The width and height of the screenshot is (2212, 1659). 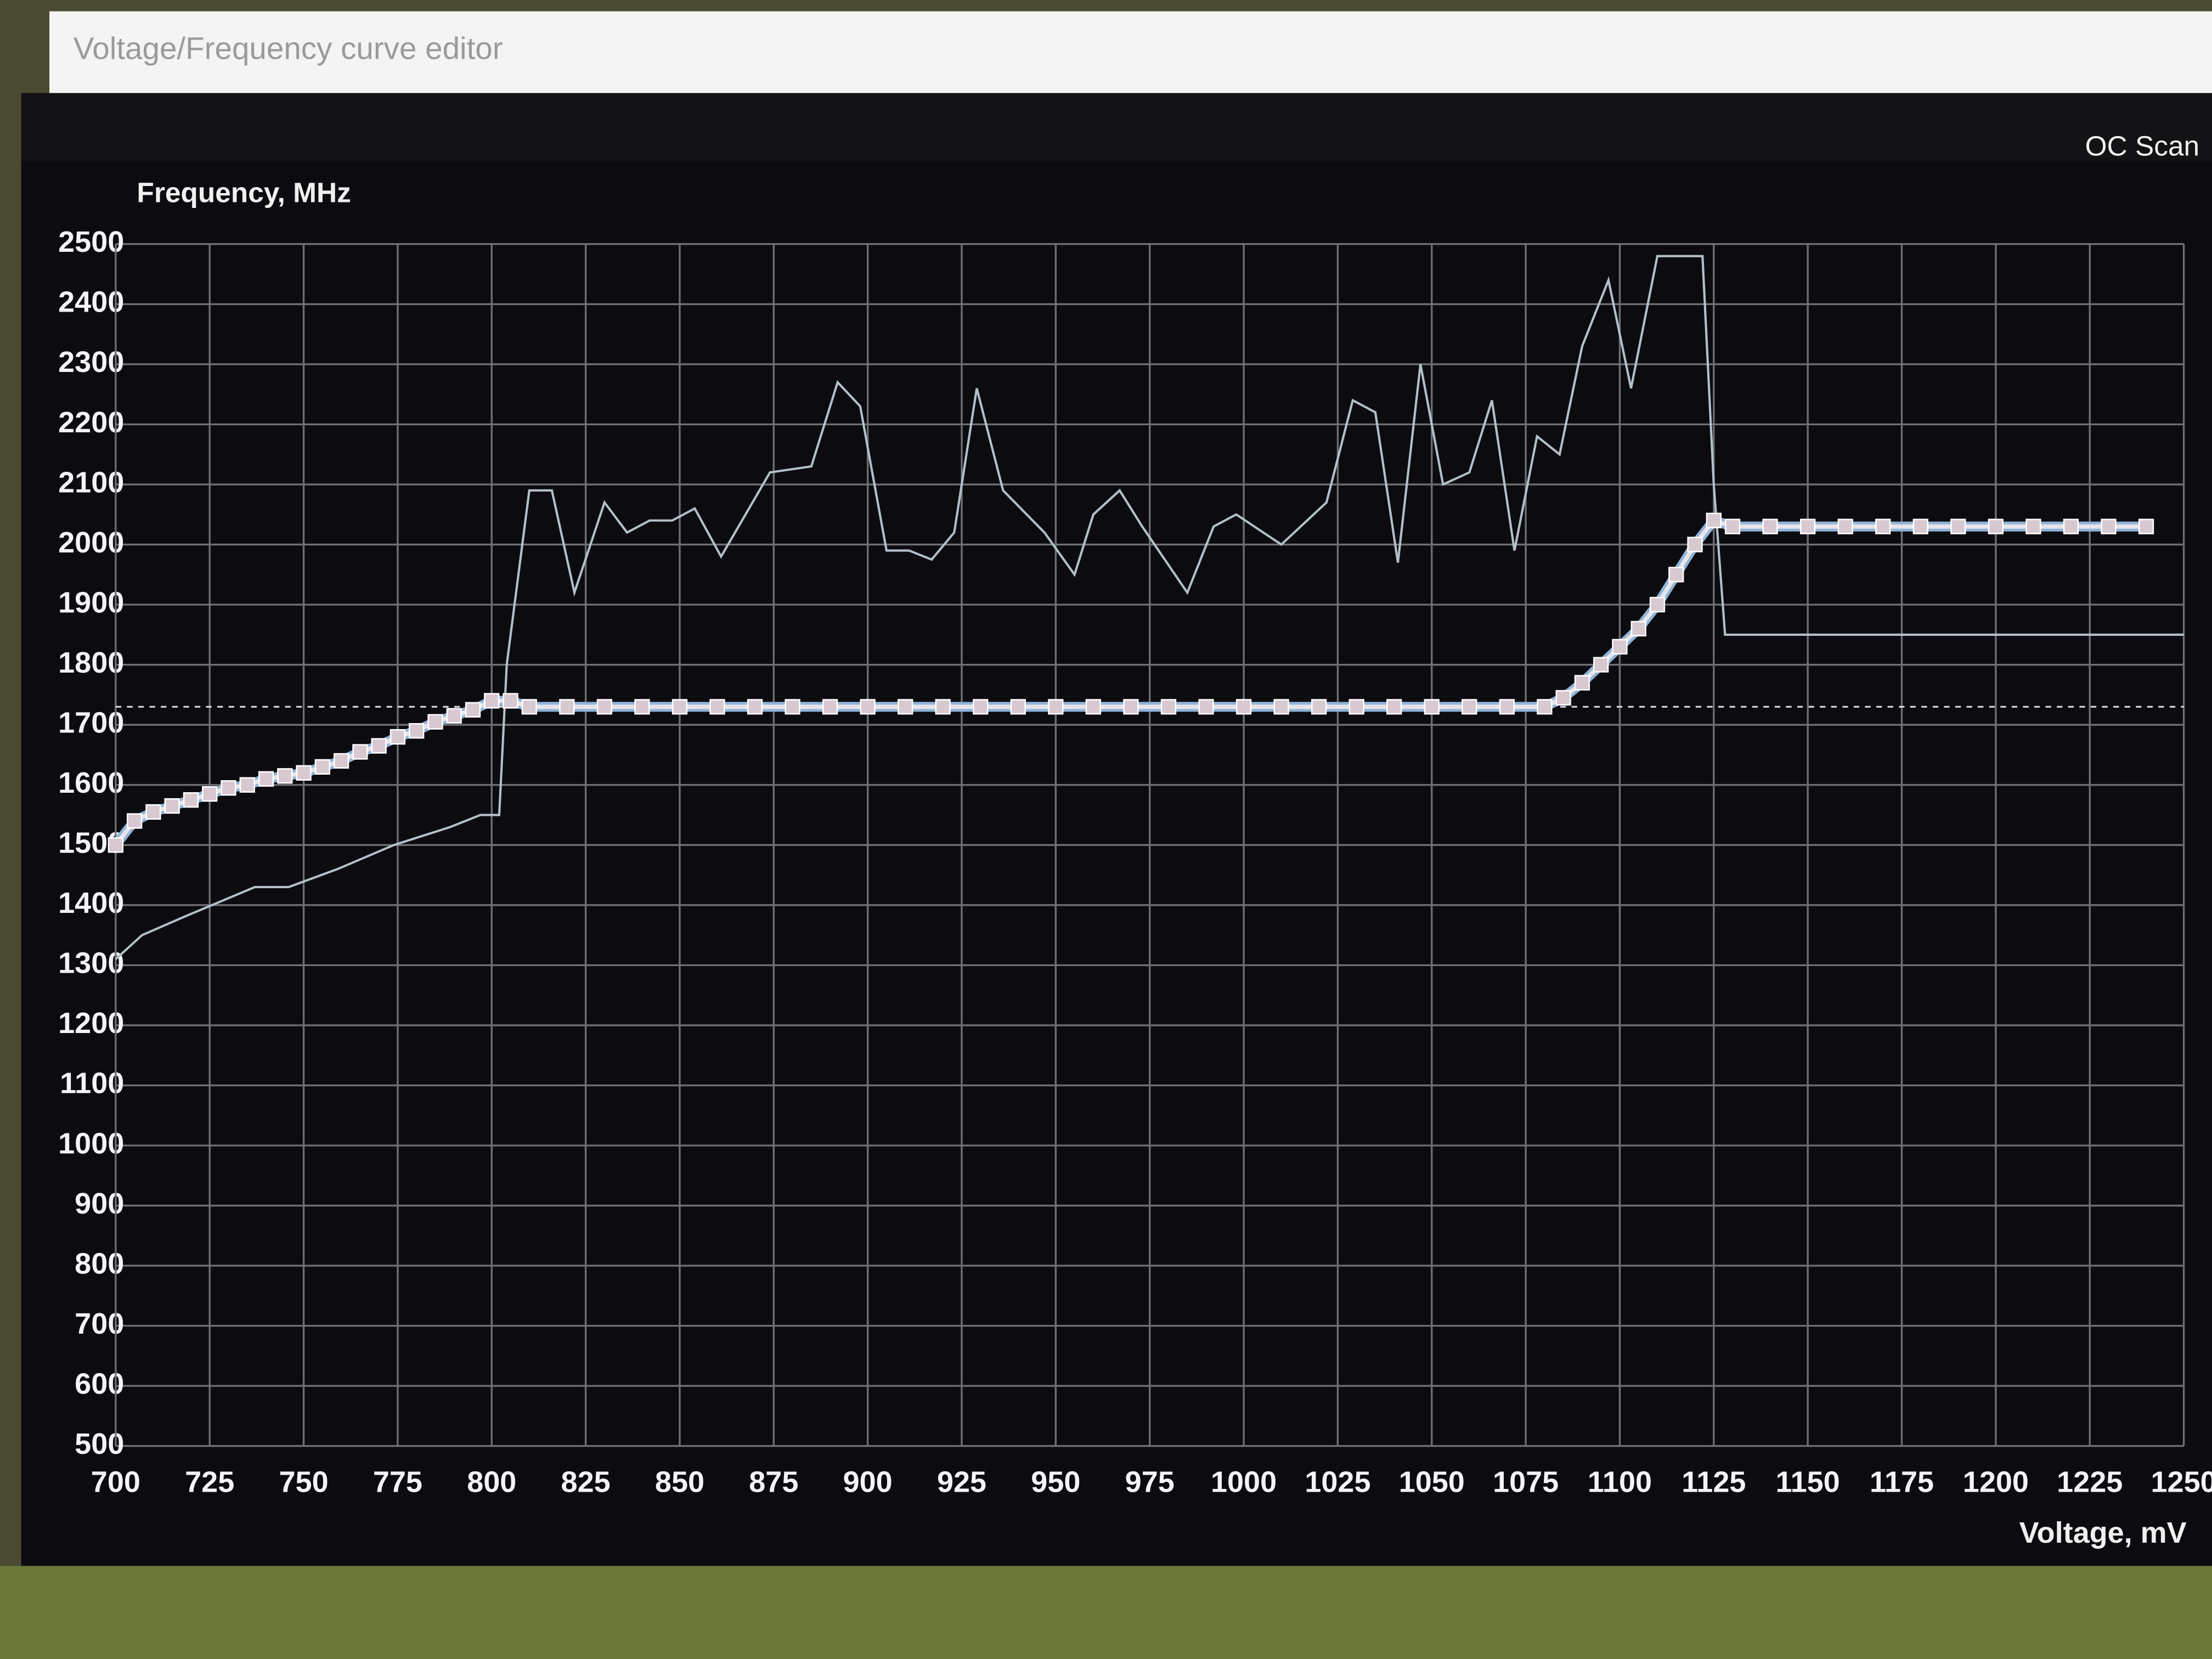 I want to click on title-bar, so click(x=1130, y=53).